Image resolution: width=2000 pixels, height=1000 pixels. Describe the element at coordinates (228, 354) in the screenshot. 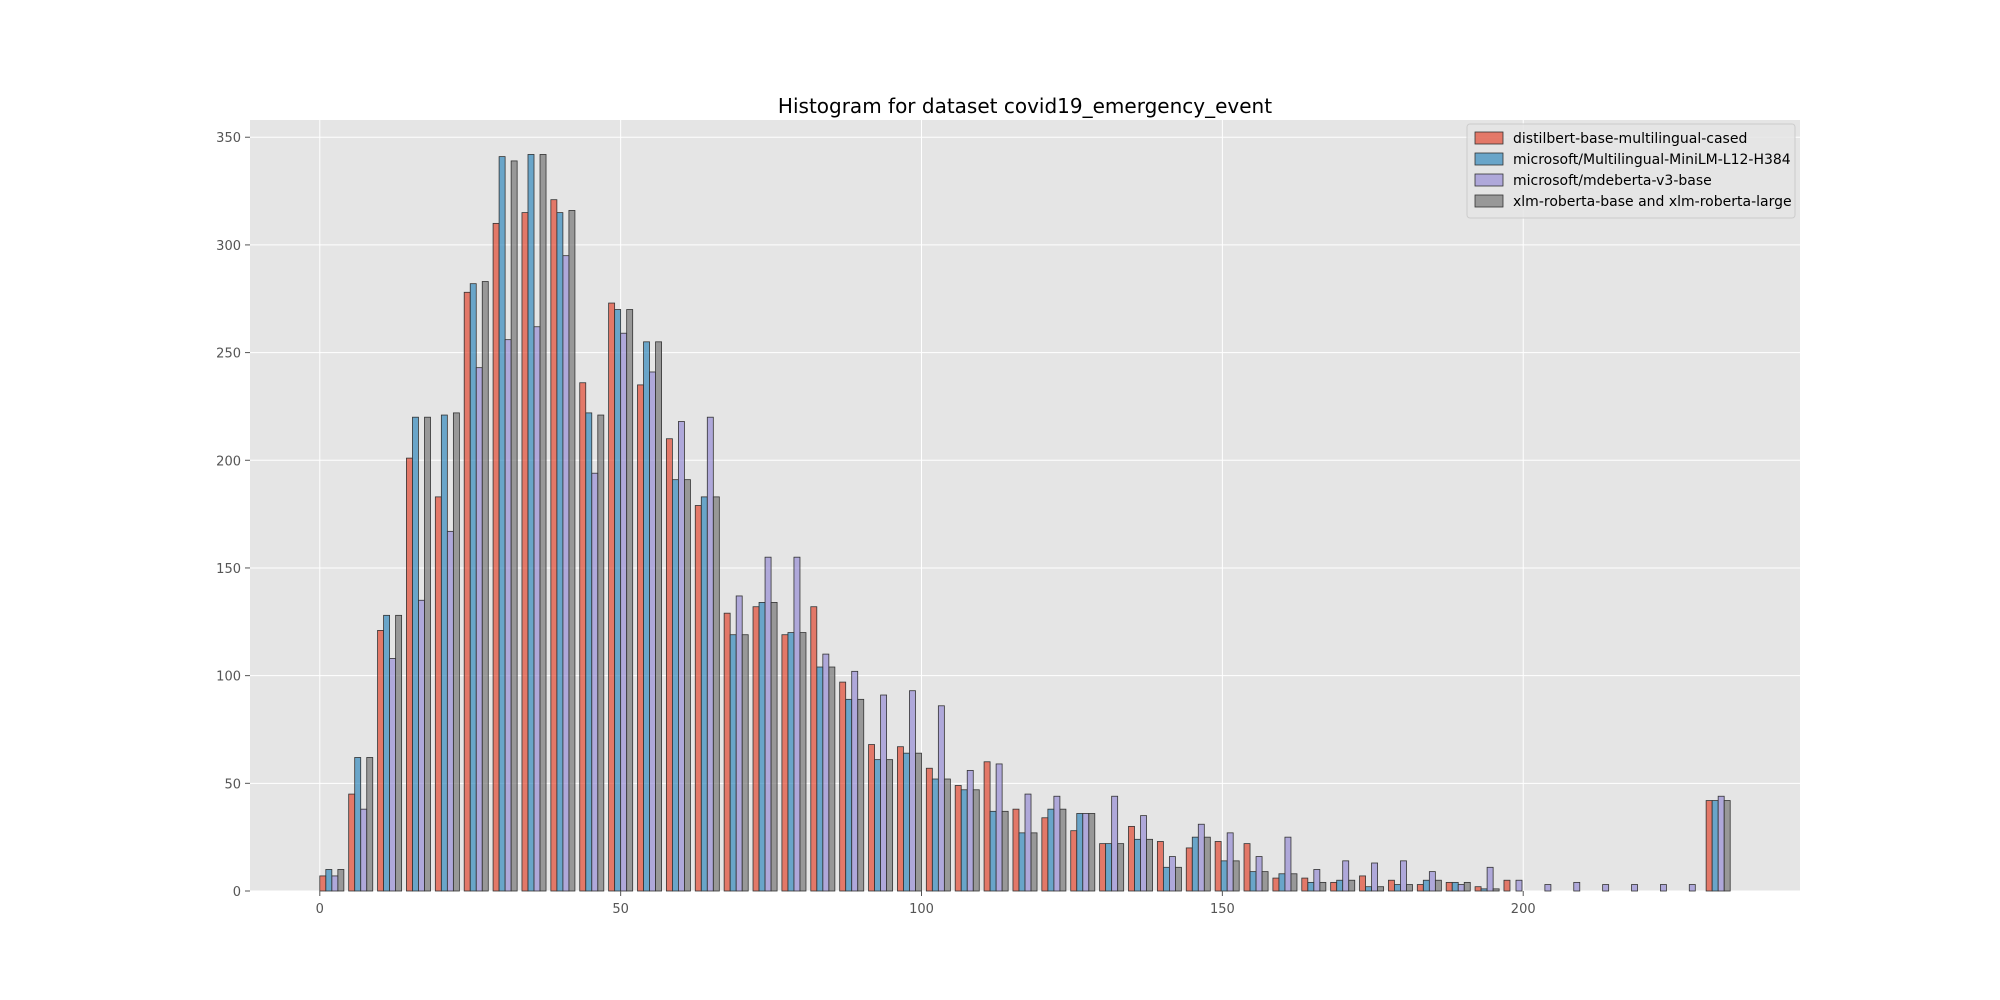

I see `y-tick-label: 250` at that location.